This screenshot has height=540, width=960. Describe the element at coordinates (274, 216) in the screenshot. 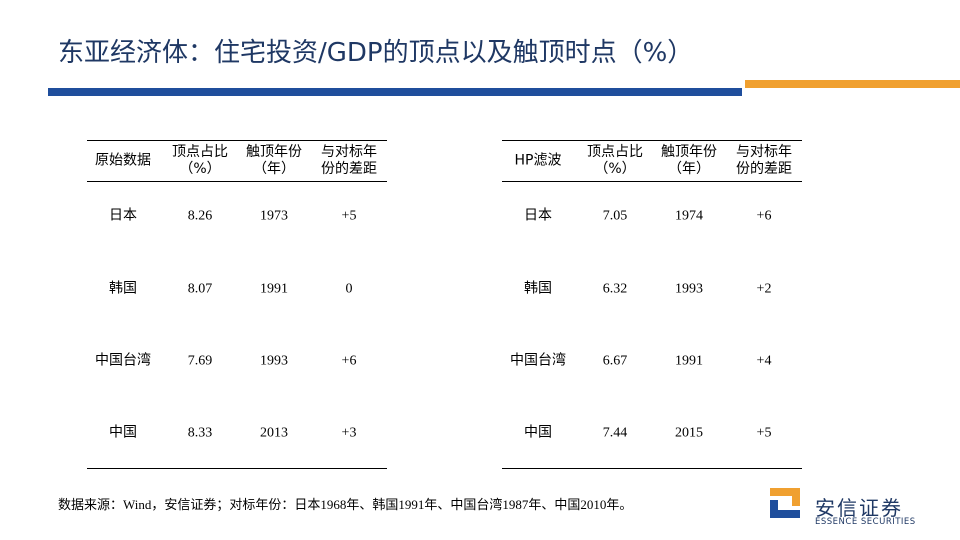

I see `table-value: 1973` at that location.